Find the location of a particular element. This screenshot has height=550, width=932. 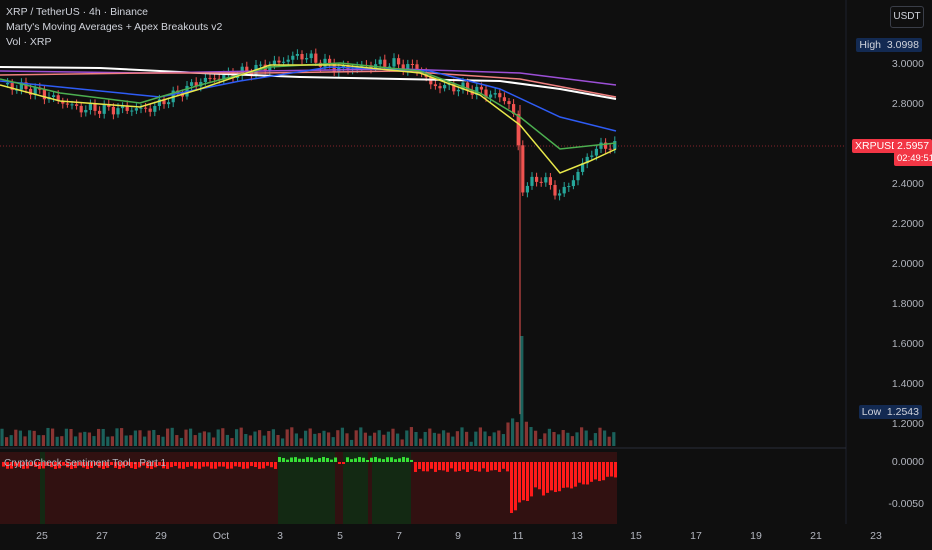

price-axis-label: 2.8000 is located at coordinates (907, 104).